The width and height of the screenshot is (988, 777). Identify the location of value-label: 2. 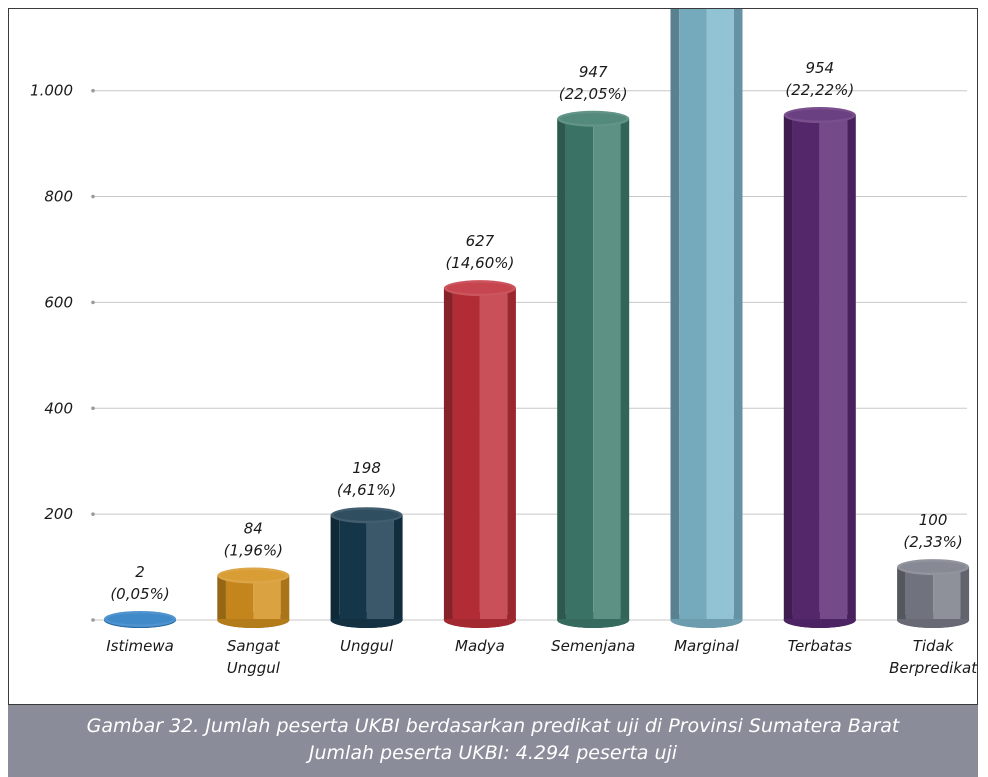
(140, 572).